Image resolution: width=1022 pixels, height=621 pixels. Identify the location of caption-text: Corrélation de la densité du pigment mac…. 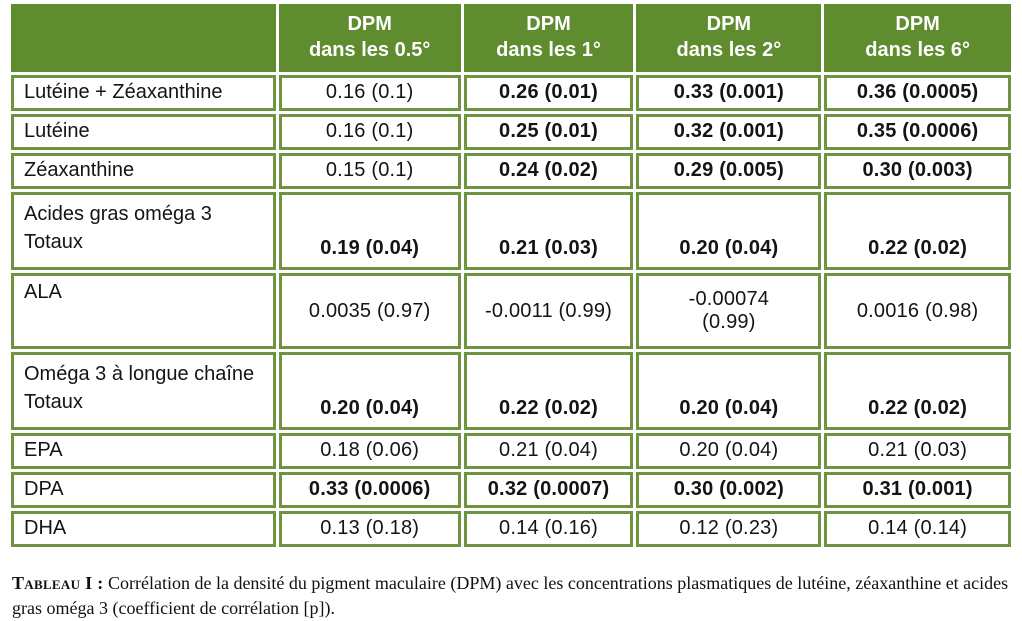
(510, 595).